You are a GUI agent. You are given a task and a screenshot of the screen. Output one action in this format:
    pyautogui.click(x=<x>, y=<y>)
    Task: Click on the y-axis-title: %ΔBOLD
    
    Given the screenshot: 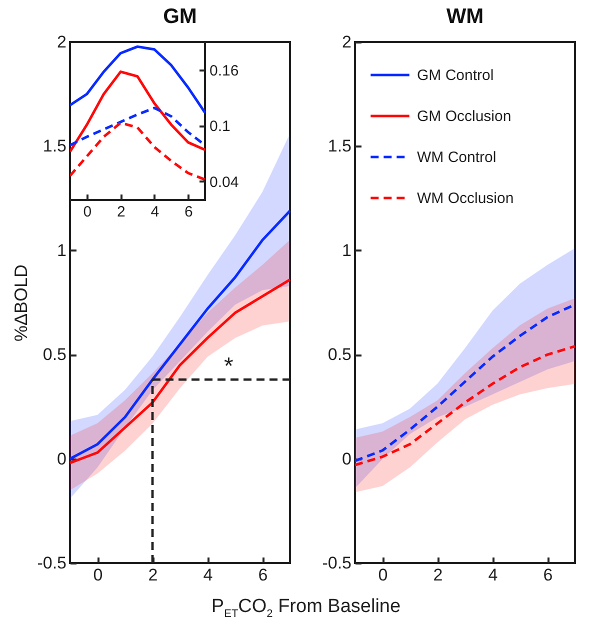 What is the action you would take?
    pyautogui.click(x=21, y=303)
    